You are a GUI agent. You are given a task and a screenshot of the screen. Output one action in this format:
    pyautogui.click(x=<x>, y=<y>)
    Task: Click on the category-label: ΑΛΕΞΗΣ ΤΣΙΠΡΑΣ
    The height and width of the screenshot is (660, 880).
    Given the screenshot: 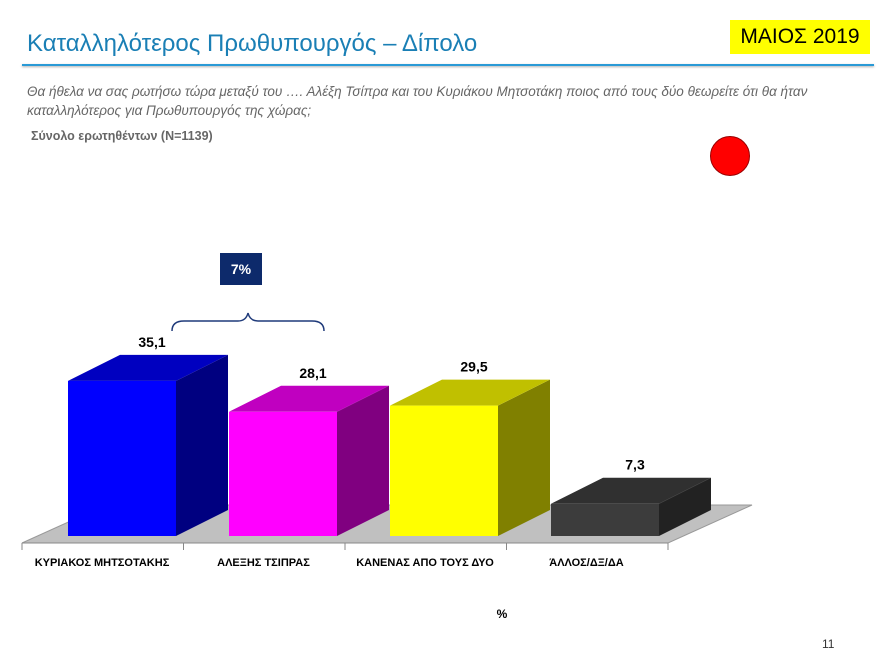 What is the action you would take?
    pyautogui.click(x=263, y=563)
    